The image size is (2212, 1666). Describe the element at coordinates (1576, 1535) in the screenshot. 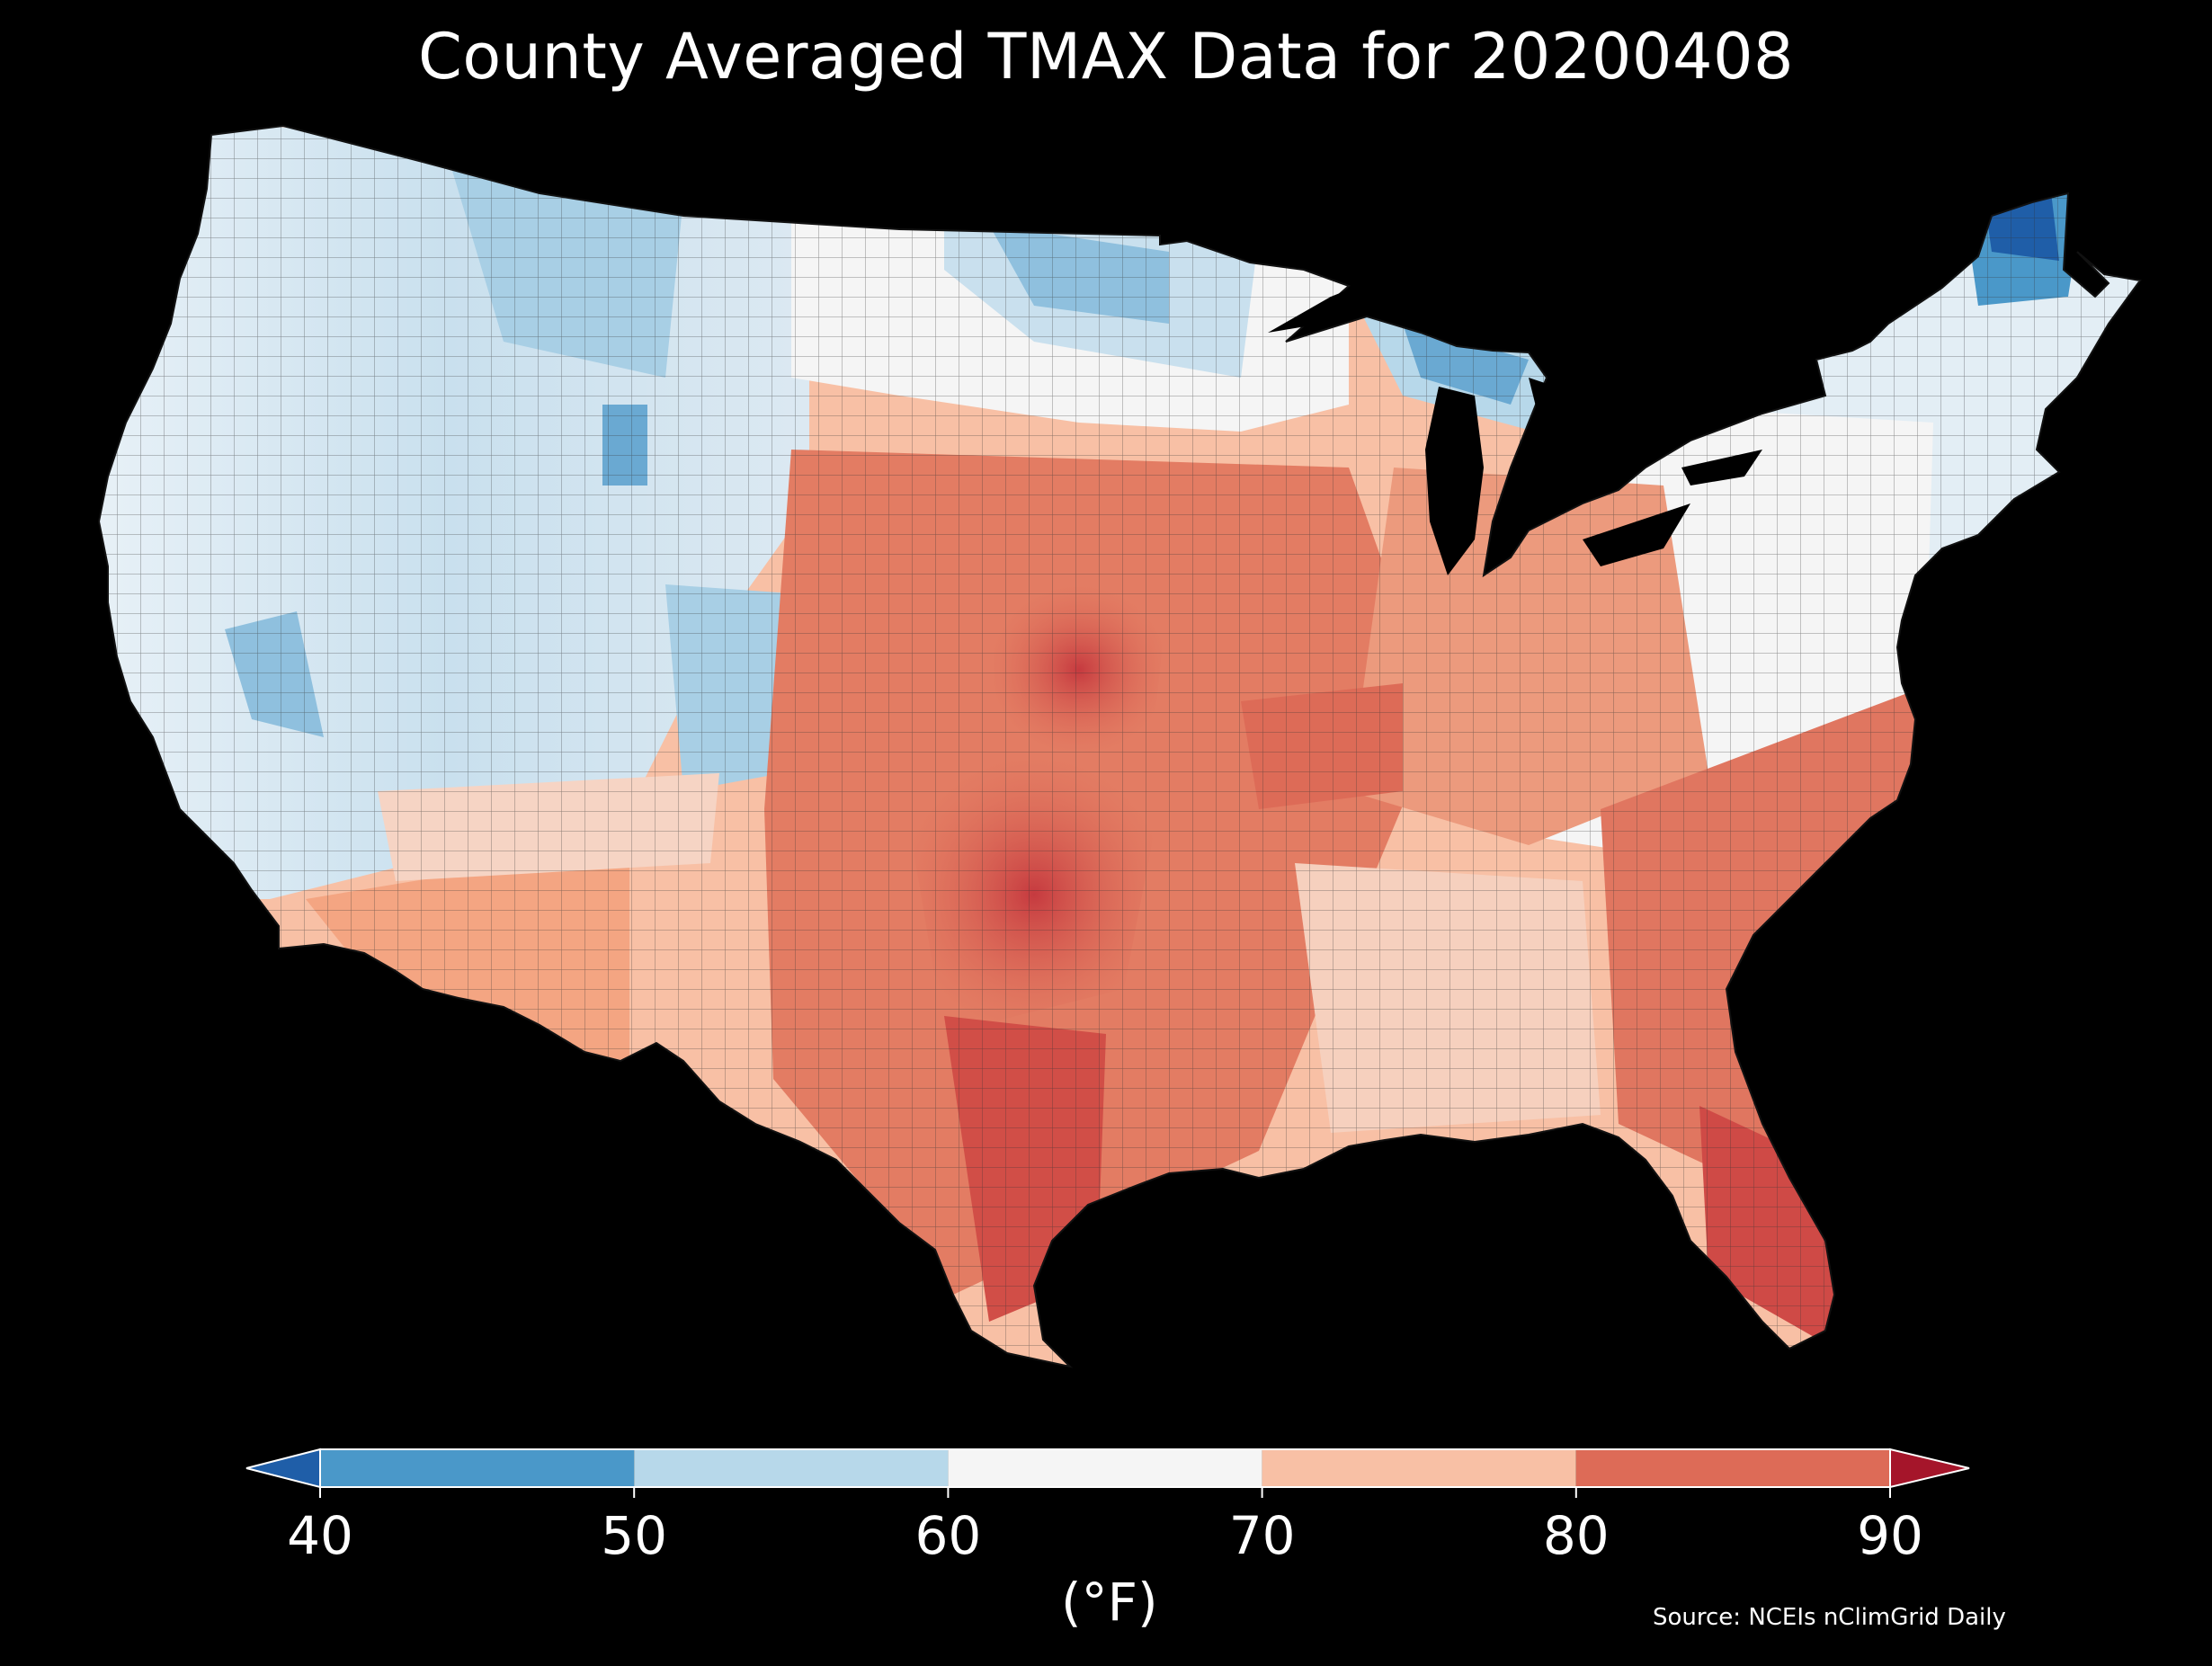

I see `colorbar-tick-label: 80` at that location.